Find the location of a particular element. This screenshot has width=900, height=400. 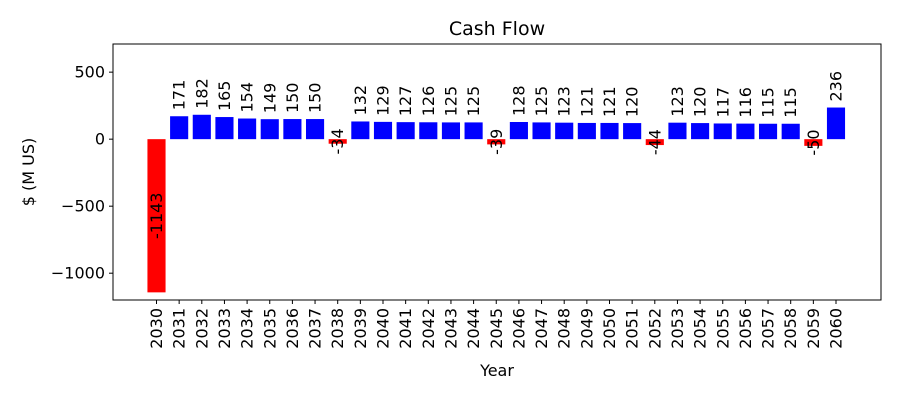

data-label-2049: 121 is located at coordinates (586, 101).